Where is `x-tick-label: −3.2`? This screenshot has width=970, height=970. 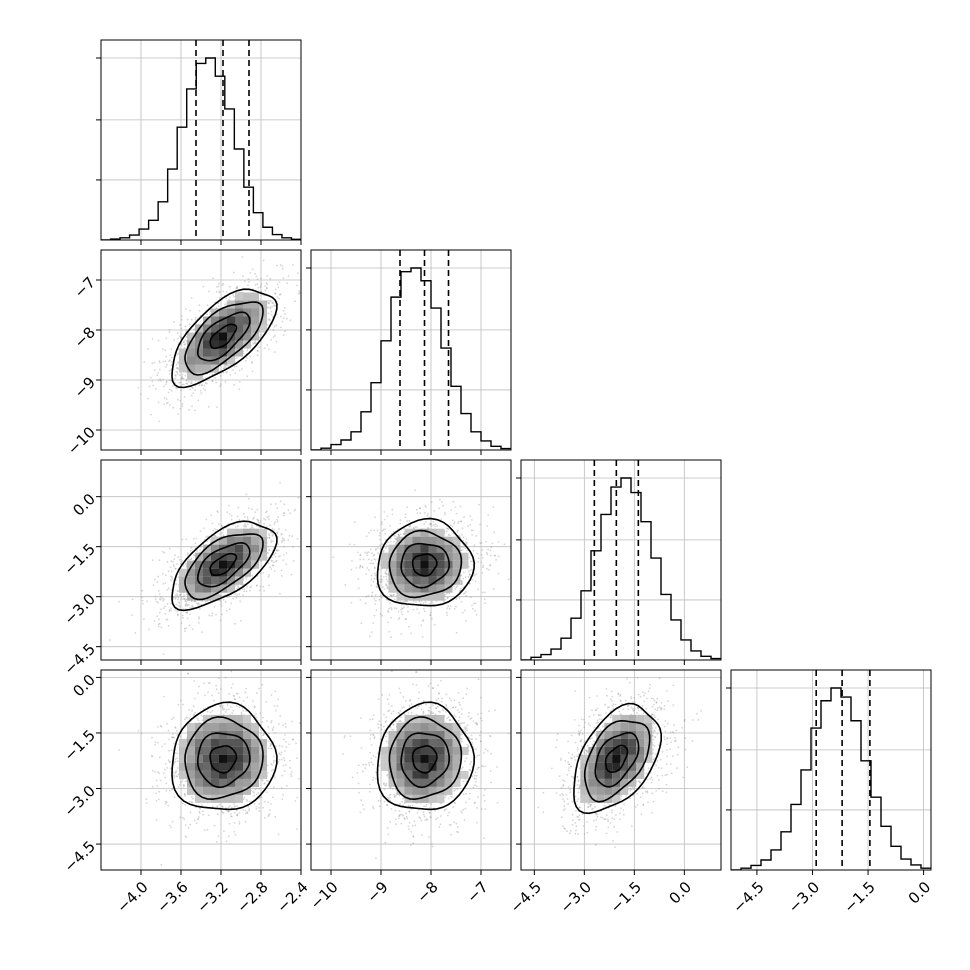
x-tick-label: −3.2 is located at coordinates (212, 897).